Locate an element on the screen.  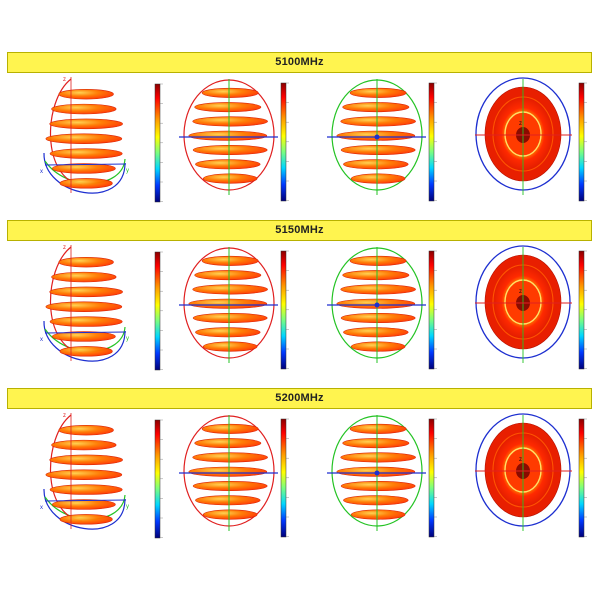
frequency-label: 5150MHz is located at coordinates (299, 230).